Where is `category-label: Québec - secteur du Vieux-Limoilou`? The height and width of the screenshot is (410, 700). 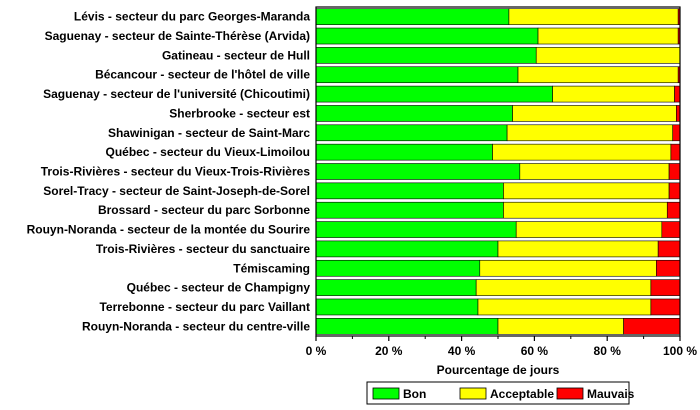 category-label: Québec - secteur du Vieux-Limoilou is located at coordinates (208, 152).